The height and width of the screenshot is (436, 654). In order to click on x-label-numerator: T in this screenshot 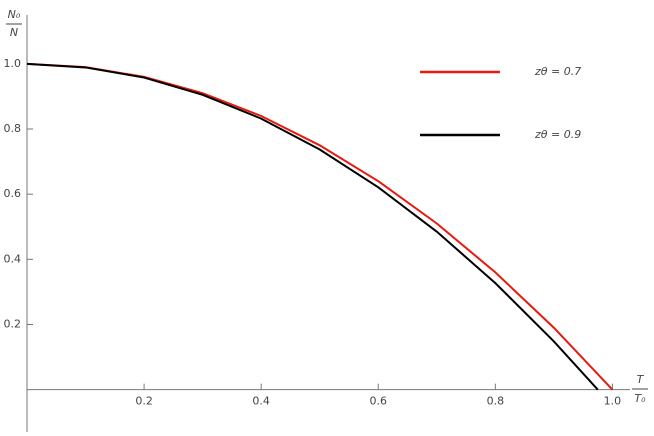, I will do `click(641, 379)`.